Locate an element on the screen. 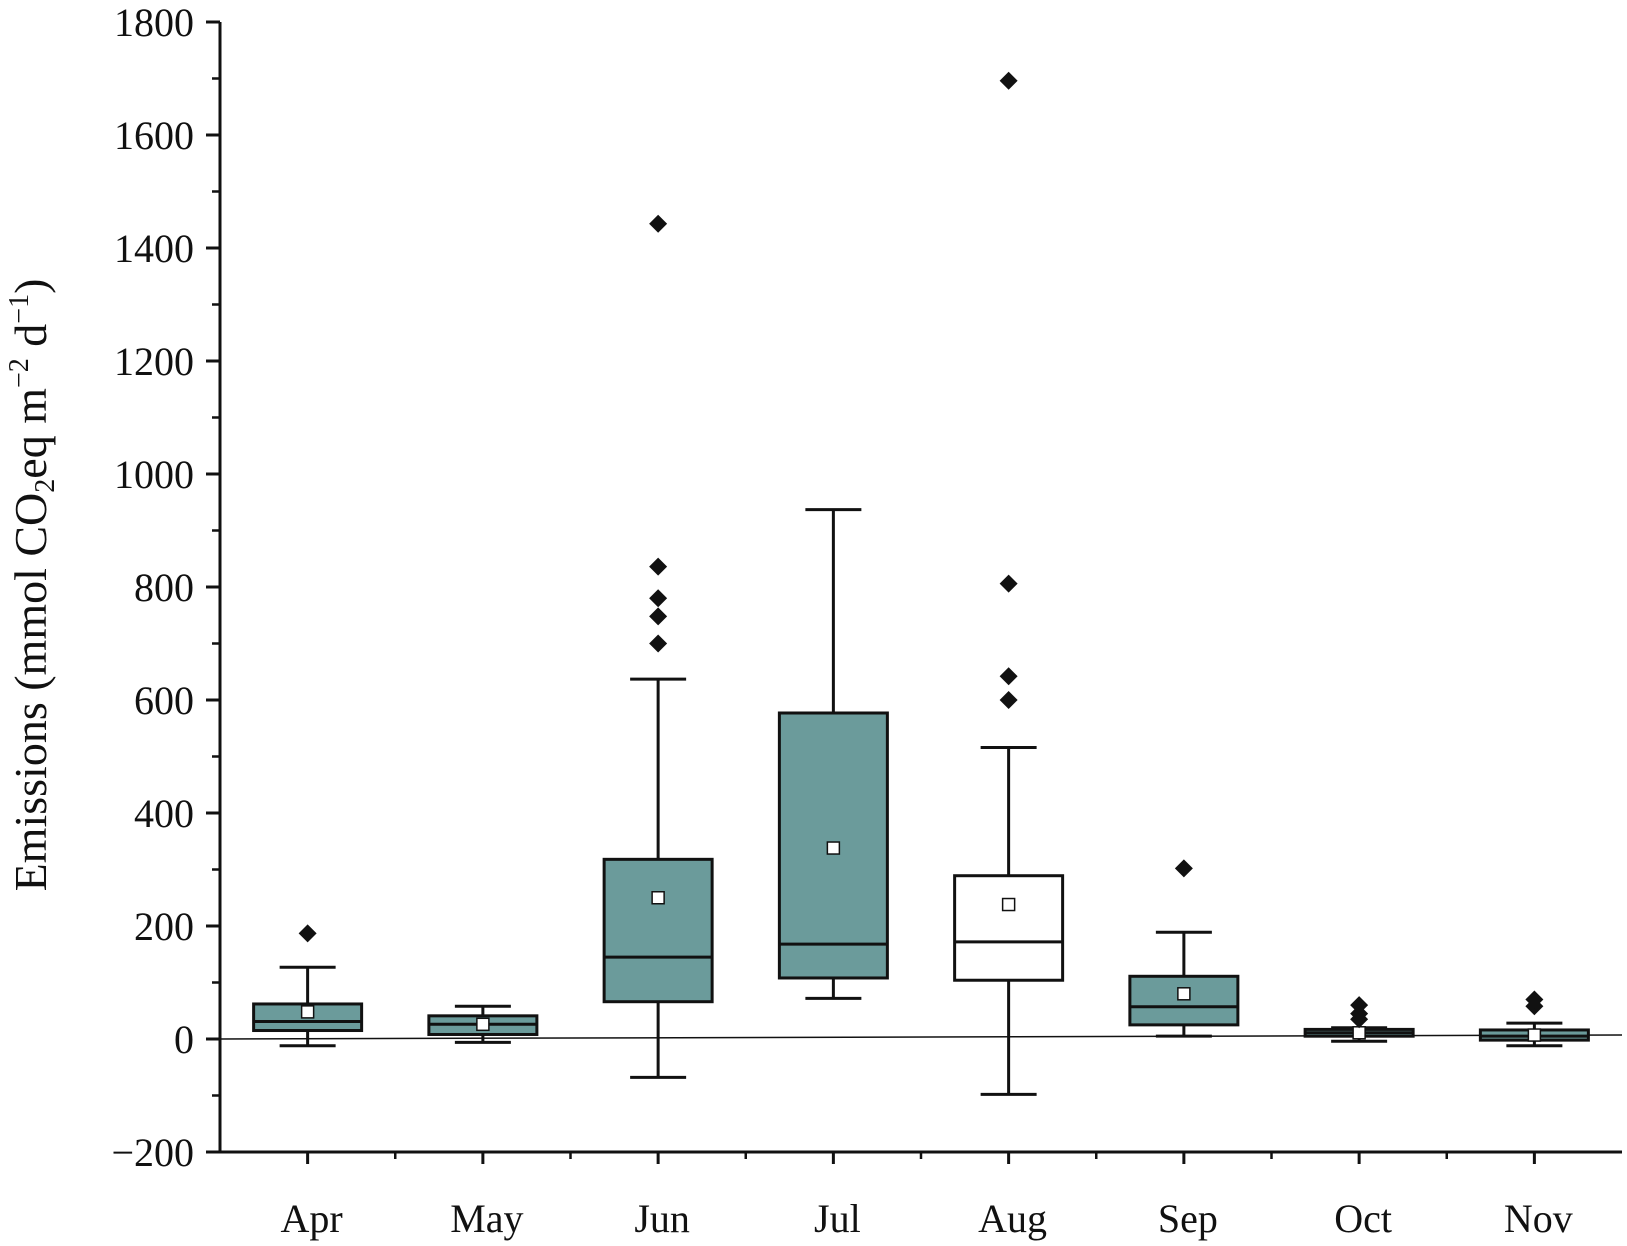 This screenshot has width=1627, height=1246. box-apr is located at coordinates (308, 986).